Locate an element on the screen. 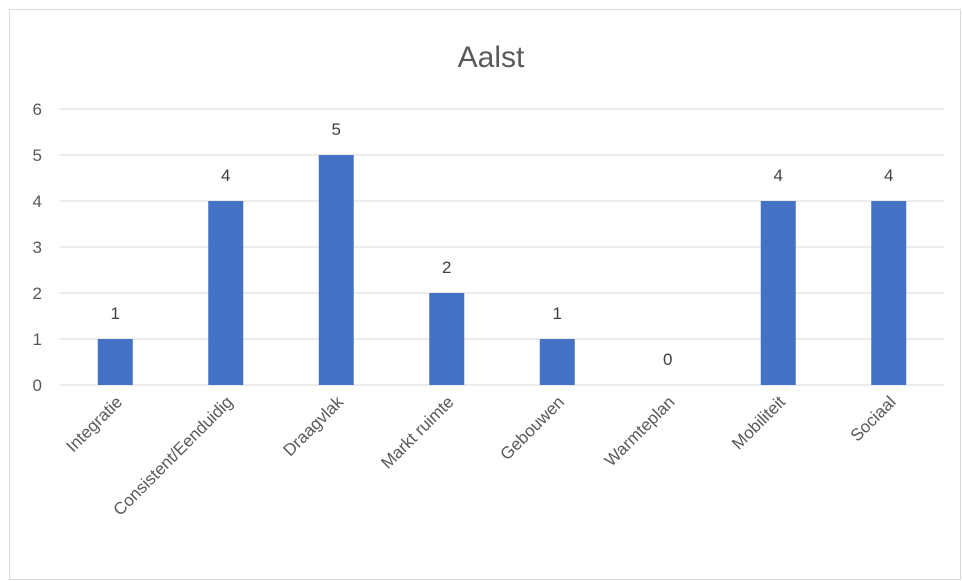 This screenshot has width=962, height=581. data-label: 2 is located at coordinates (446, 267).